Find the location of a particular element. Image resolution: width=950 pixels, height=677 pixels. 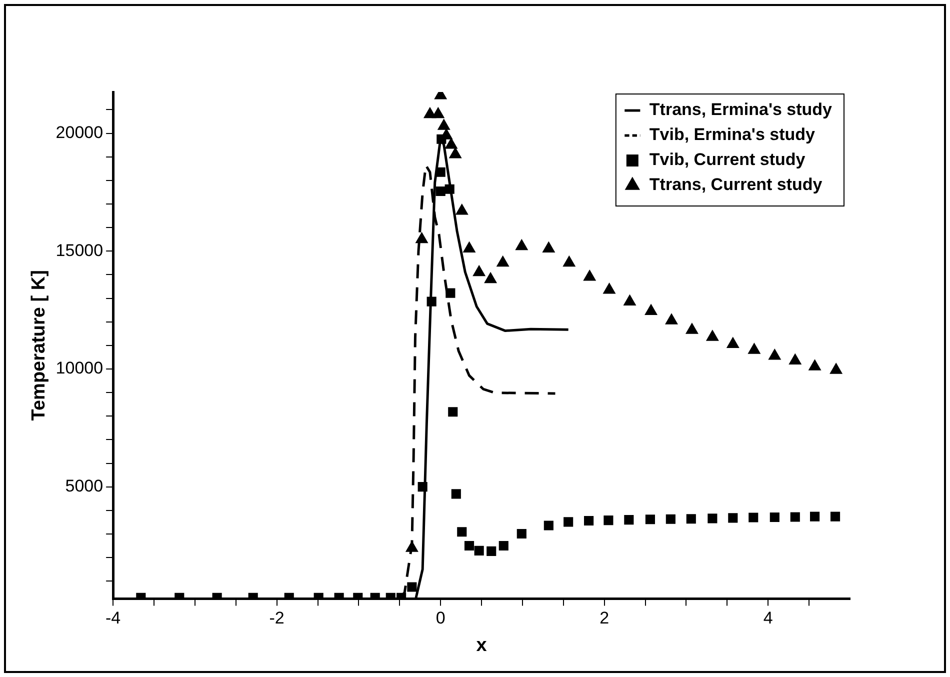

y-tick-label: 10000 is located at coordinates (80, 368).